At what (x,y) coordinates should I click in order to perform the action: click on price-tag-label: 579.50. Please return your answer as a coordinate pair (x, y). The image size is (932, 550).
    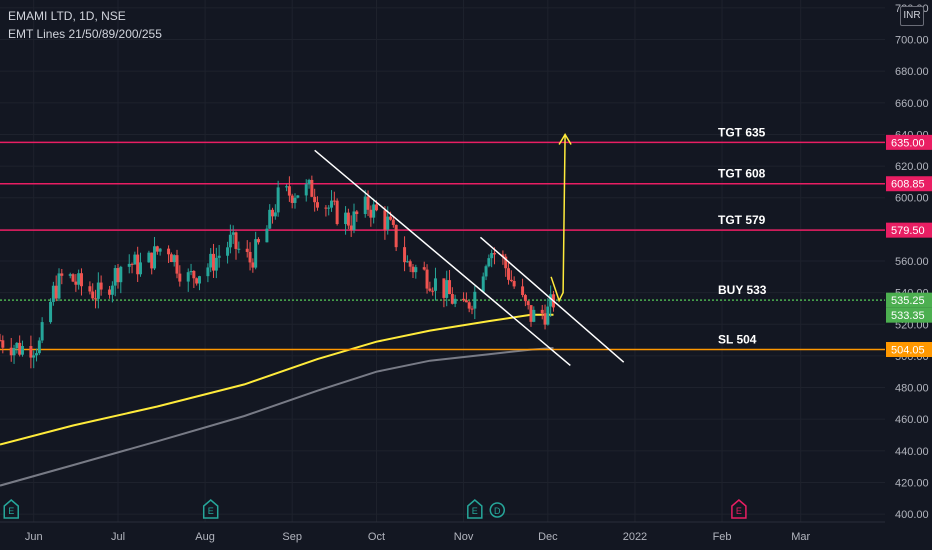
    Looking at the image, I should click on (908, 231).